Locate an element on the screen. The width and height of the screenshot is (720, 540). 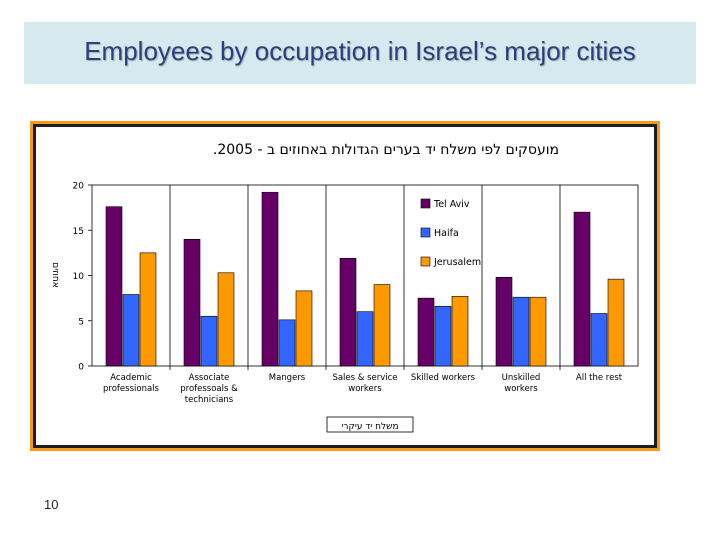
y-tick-label: 20 is located at coordinates (79, 187).